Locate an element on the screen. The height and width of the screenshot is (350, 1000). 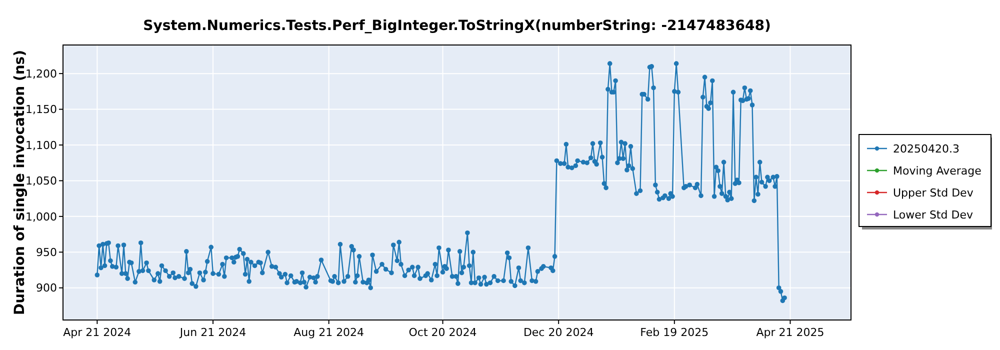
chart-title: System.Numerics.Tests.Perf_BigInteger.ToStringX(numberString: -2147483648) is located at coordinates (457, 26).